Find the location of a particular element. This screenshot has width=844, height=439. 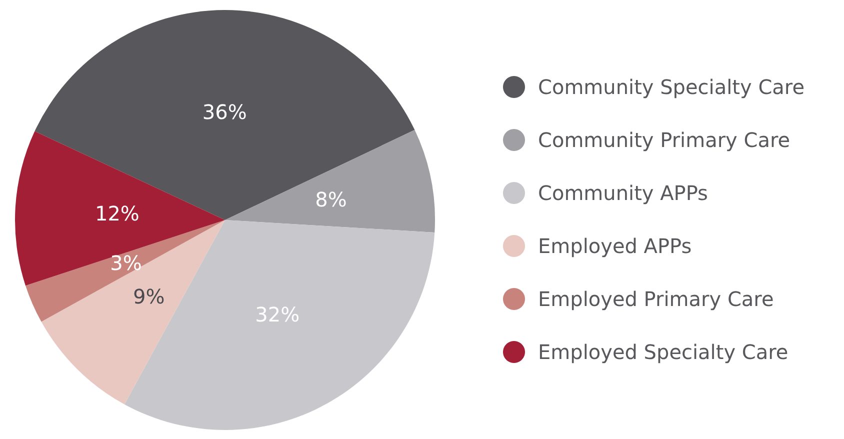

data-label: 36% is located at coordinates (224, 112).